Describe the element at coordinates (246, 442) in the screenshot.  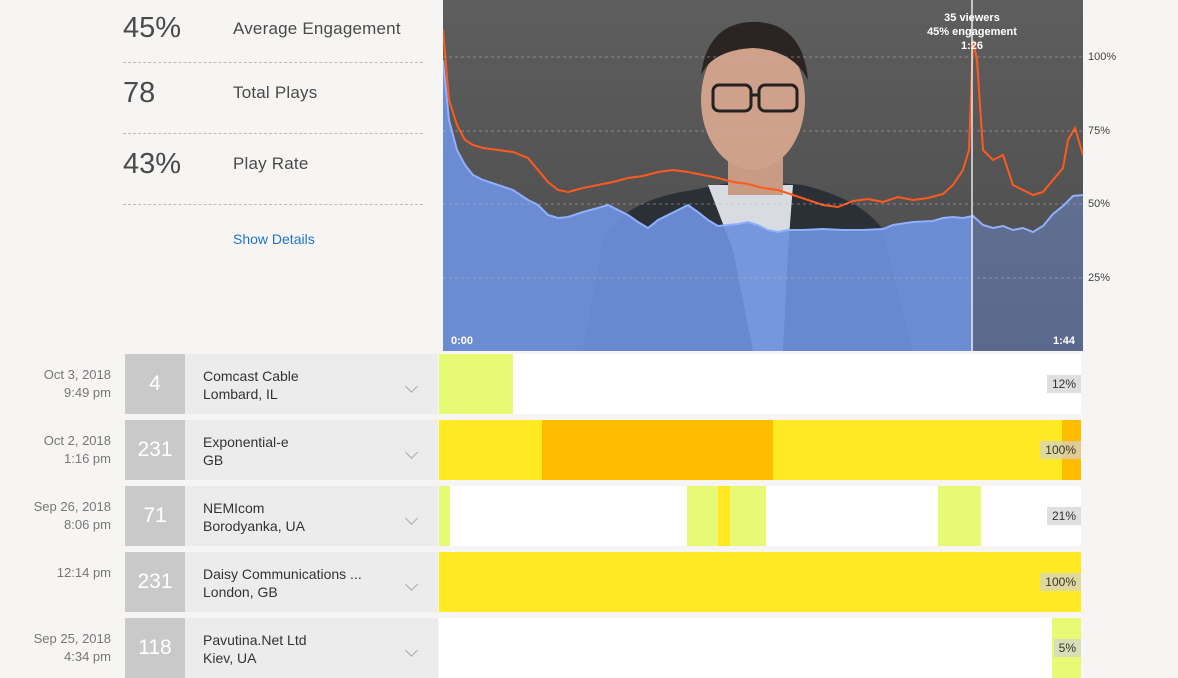
I see `viewer-name: Exponential-e` at that location.